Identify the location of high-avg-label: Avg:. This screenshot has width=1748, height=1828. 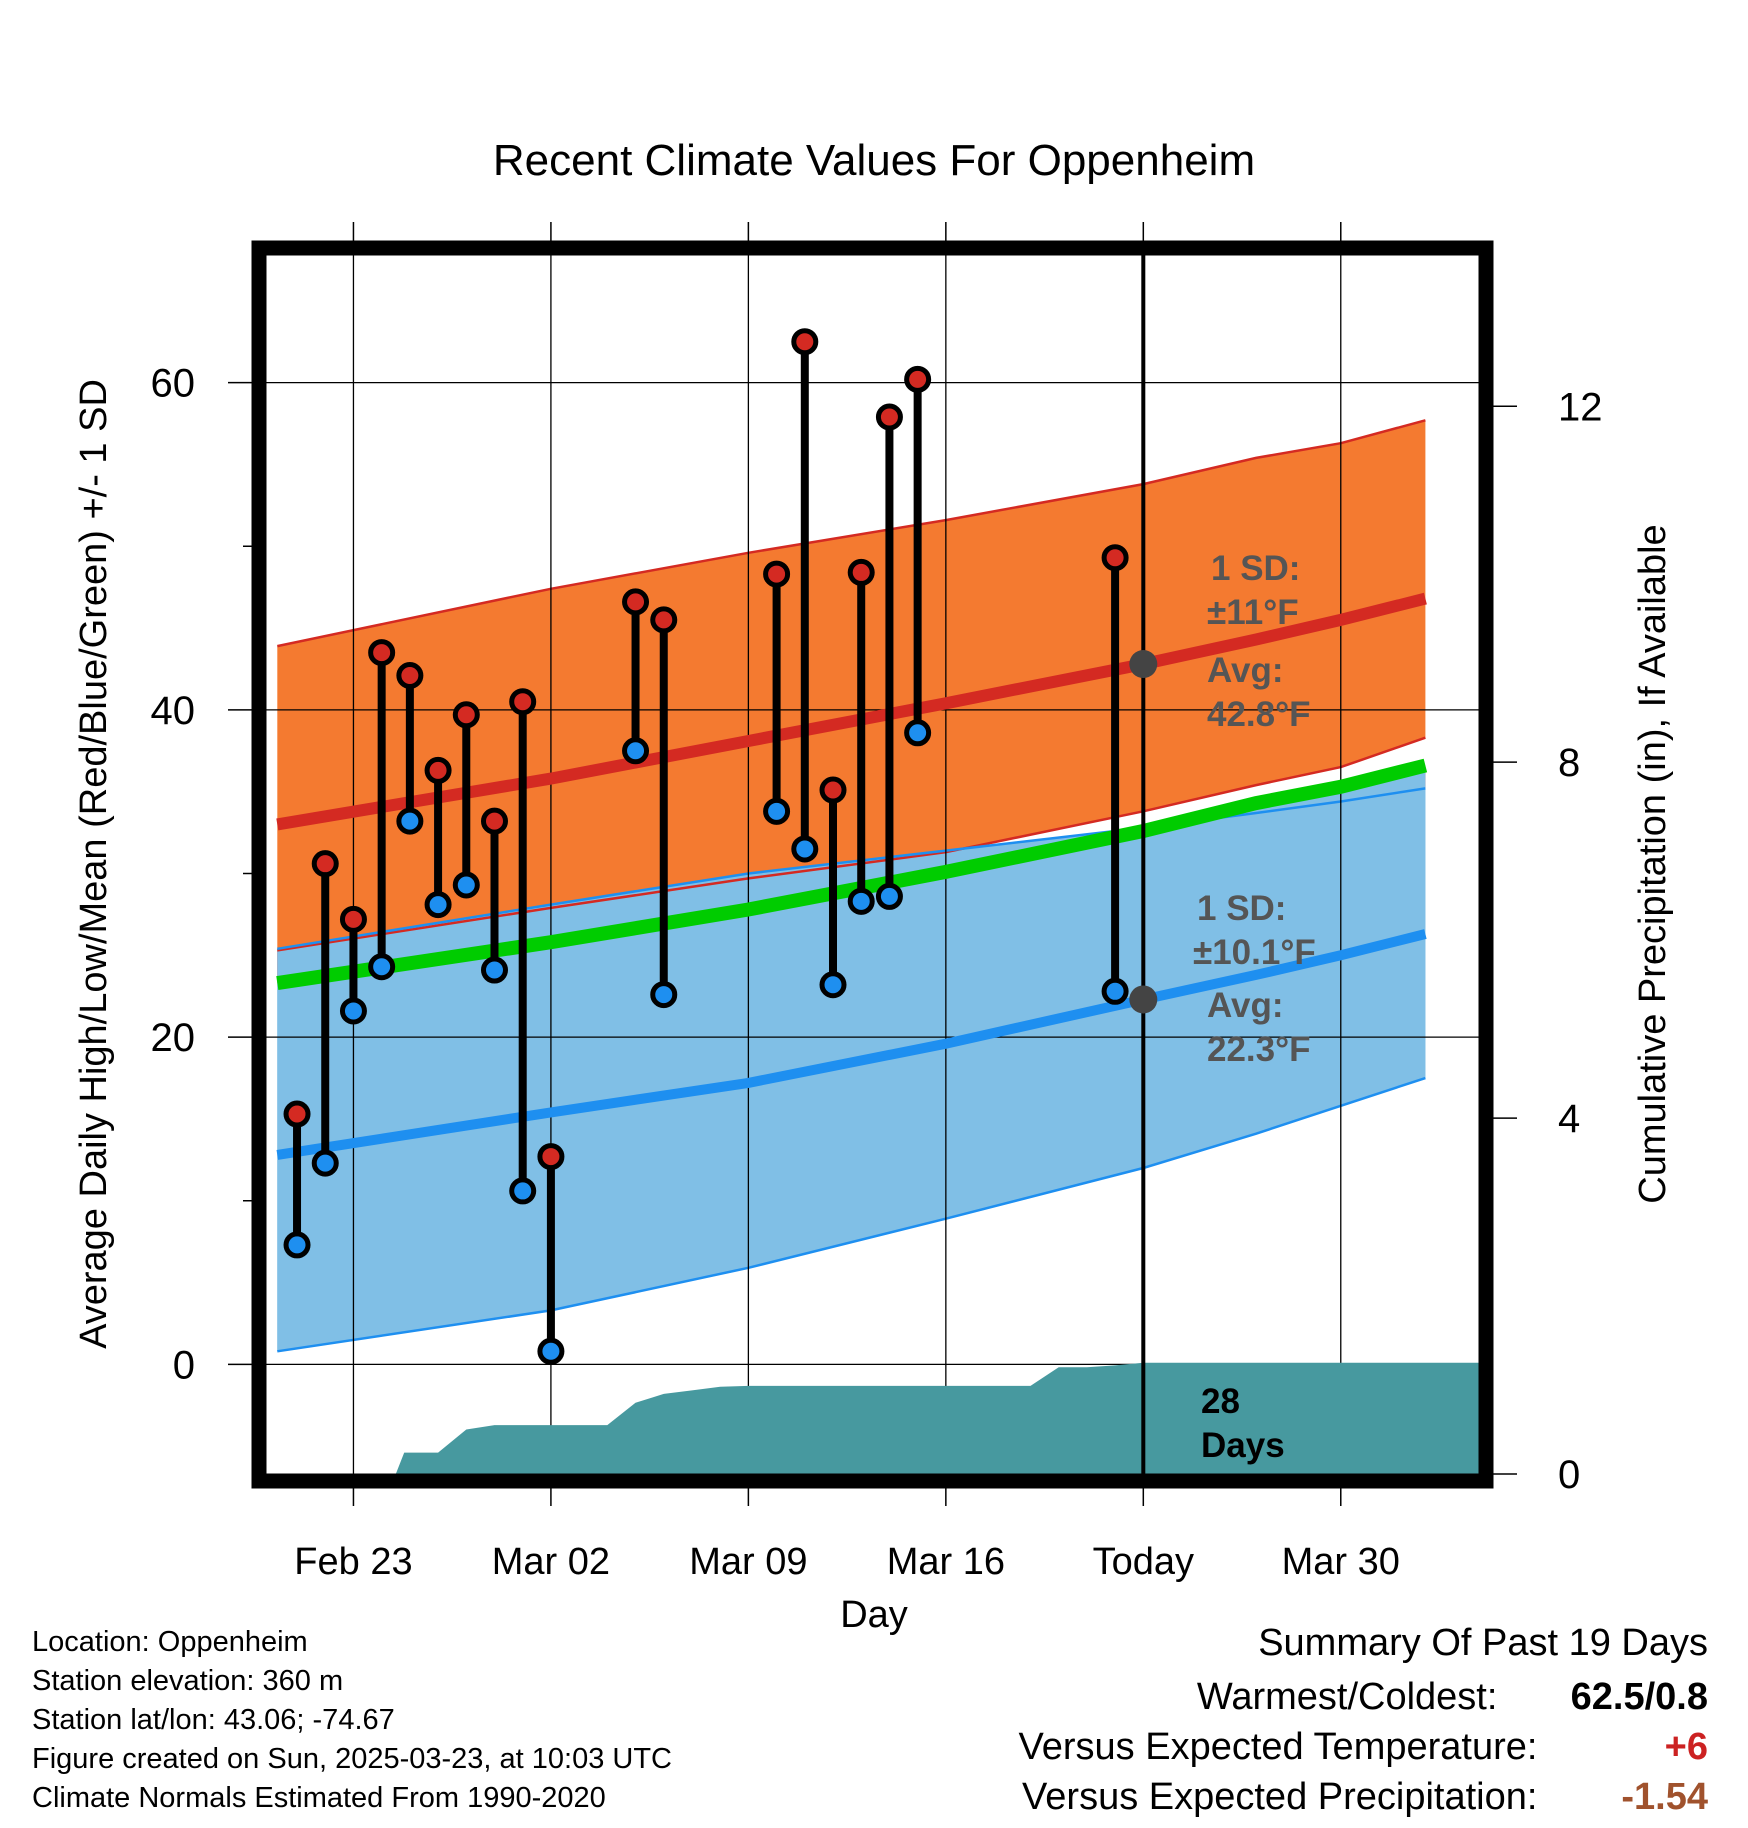
(1245, 670).